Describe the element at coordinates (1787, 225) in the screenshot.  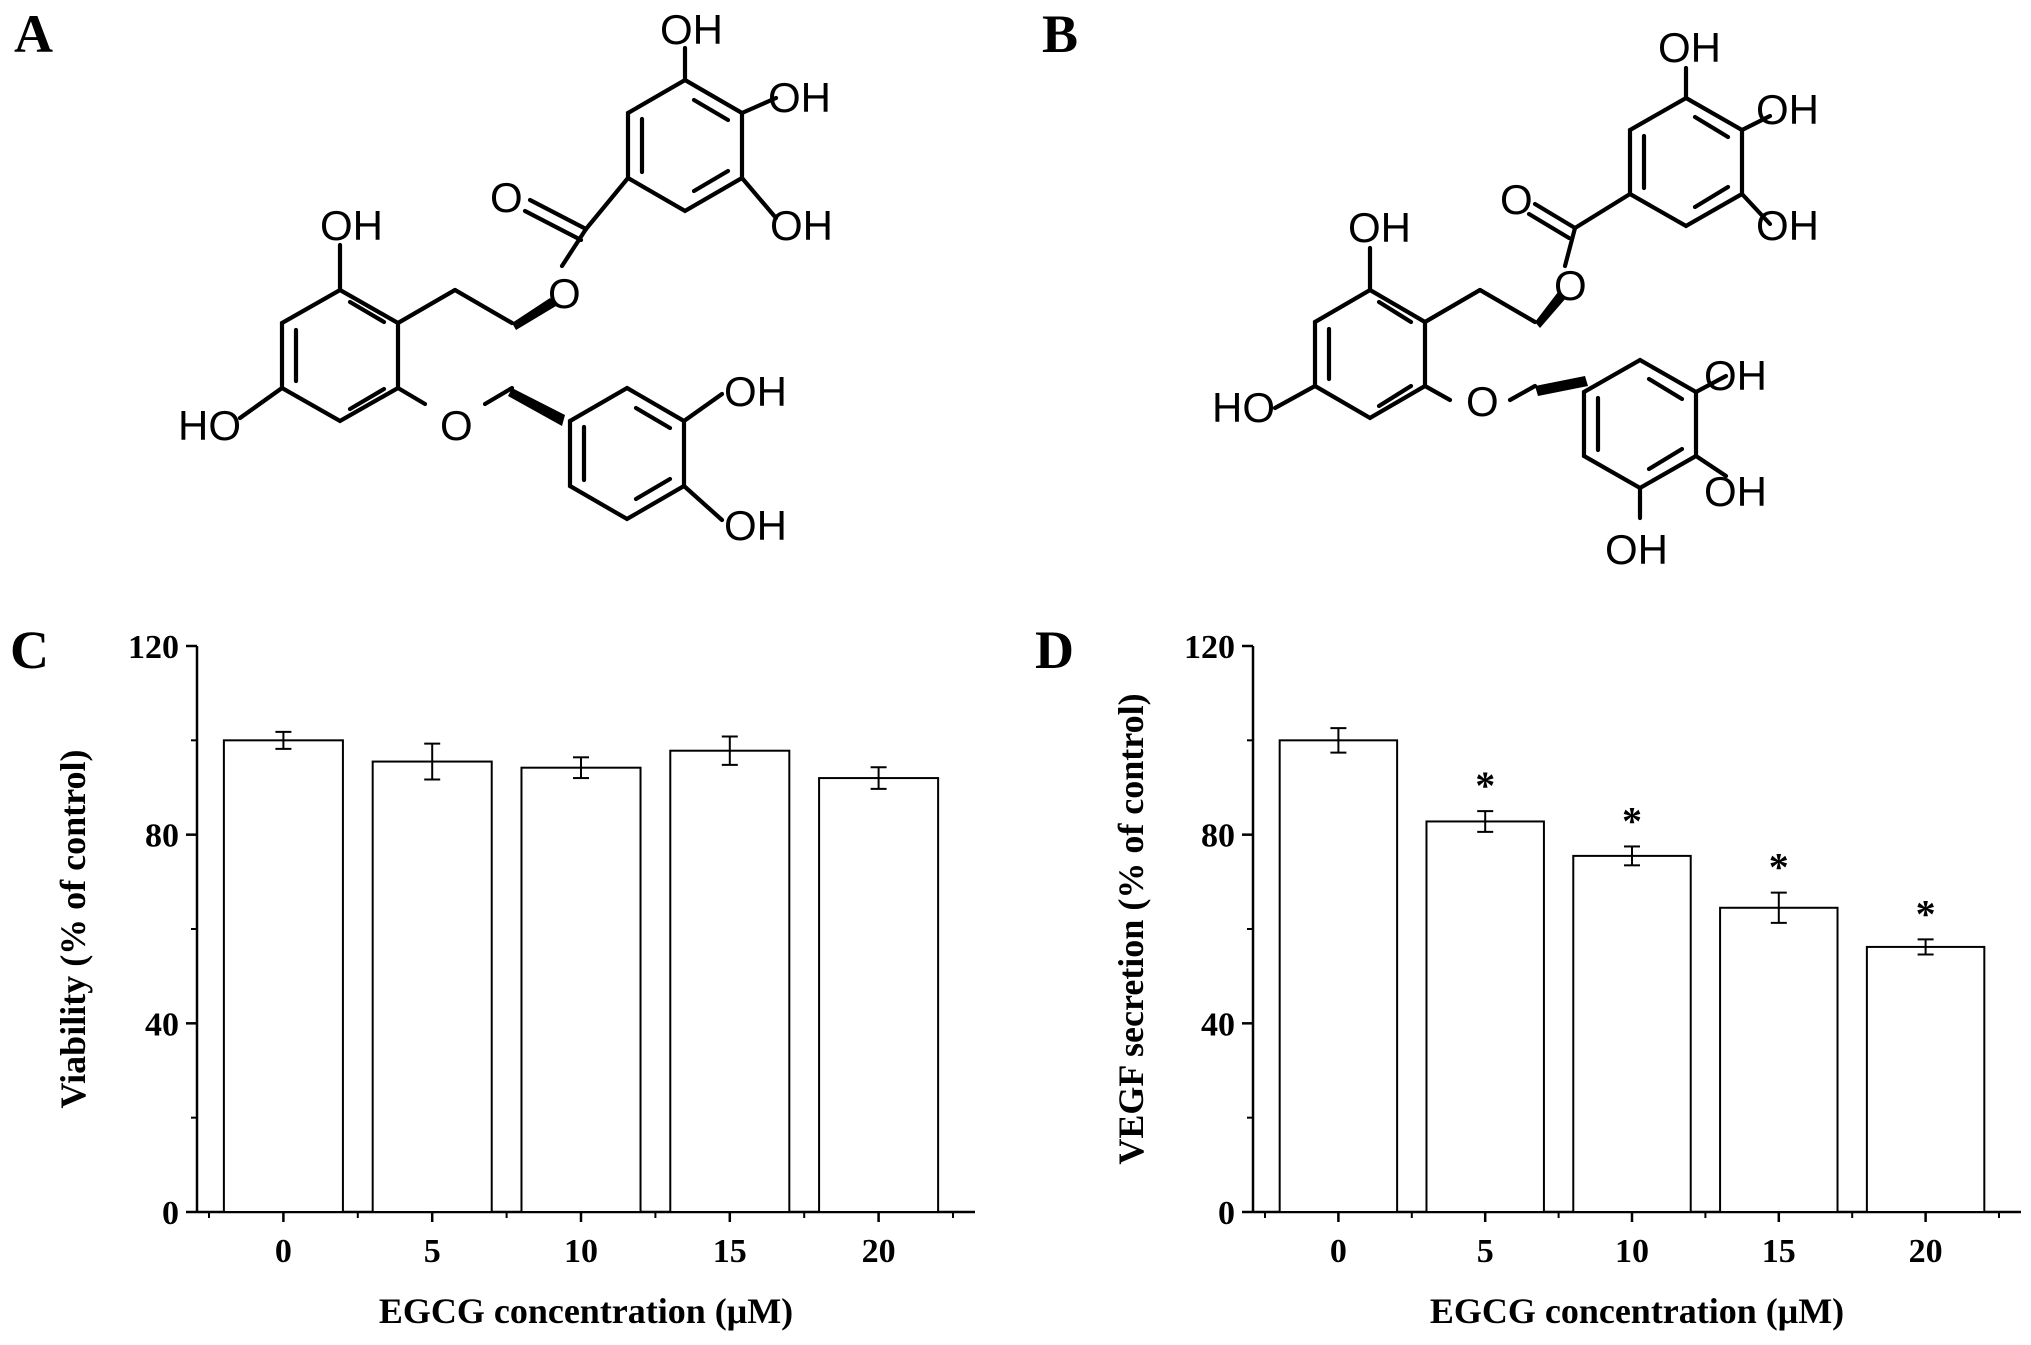
I see `structure-b-oh-galloyl-low: OH` at that location.